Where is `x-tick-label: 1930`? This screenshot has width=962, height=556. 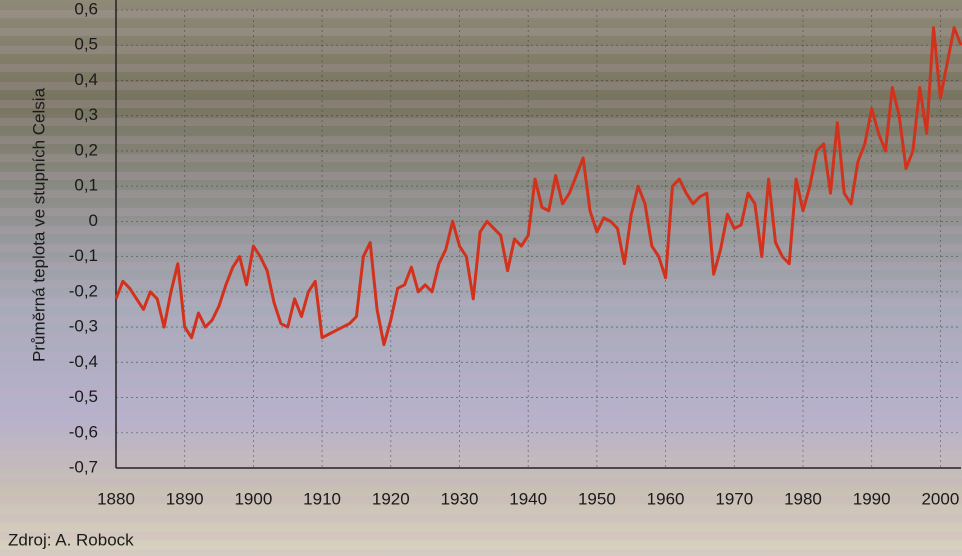 x-tick-label: 1930 is located at coordinates (460, 498).